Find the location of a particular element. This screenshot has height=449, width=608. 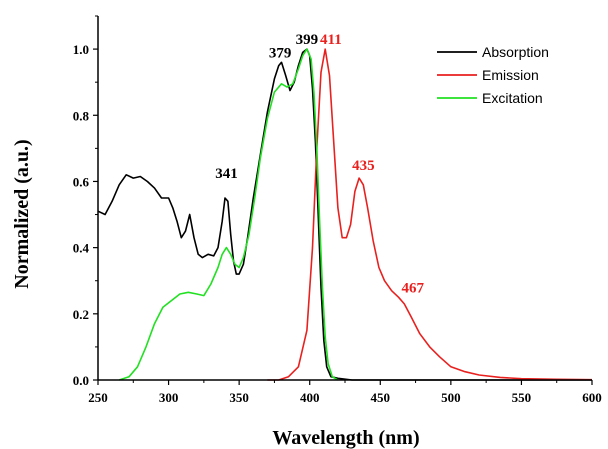

y-tick-label: 0.2 is located at coordinates (81, 314).